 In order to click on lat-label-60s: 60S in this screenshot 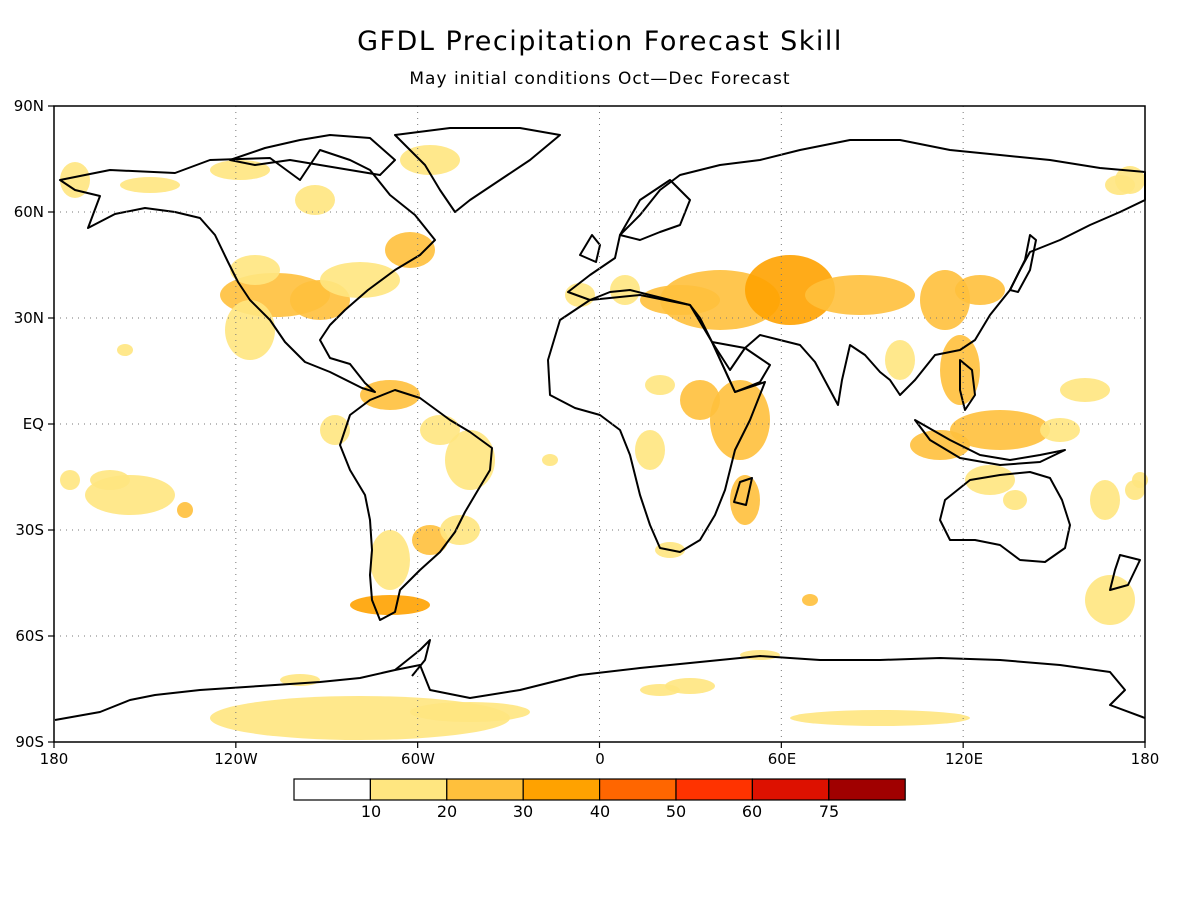, I will do `click(29, 636)`.